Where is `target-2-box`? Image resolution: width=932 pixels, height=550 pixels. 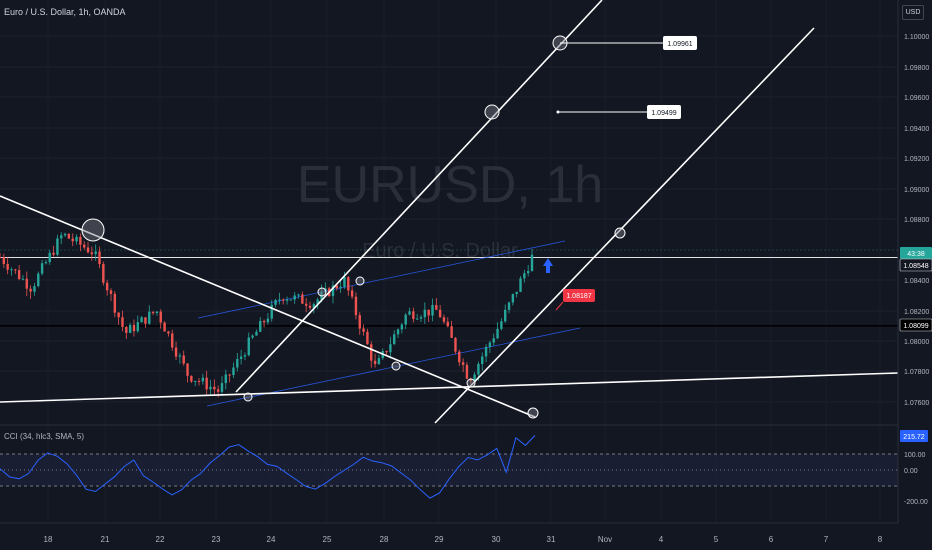 target-2-box is located at coordinates (664, 112).